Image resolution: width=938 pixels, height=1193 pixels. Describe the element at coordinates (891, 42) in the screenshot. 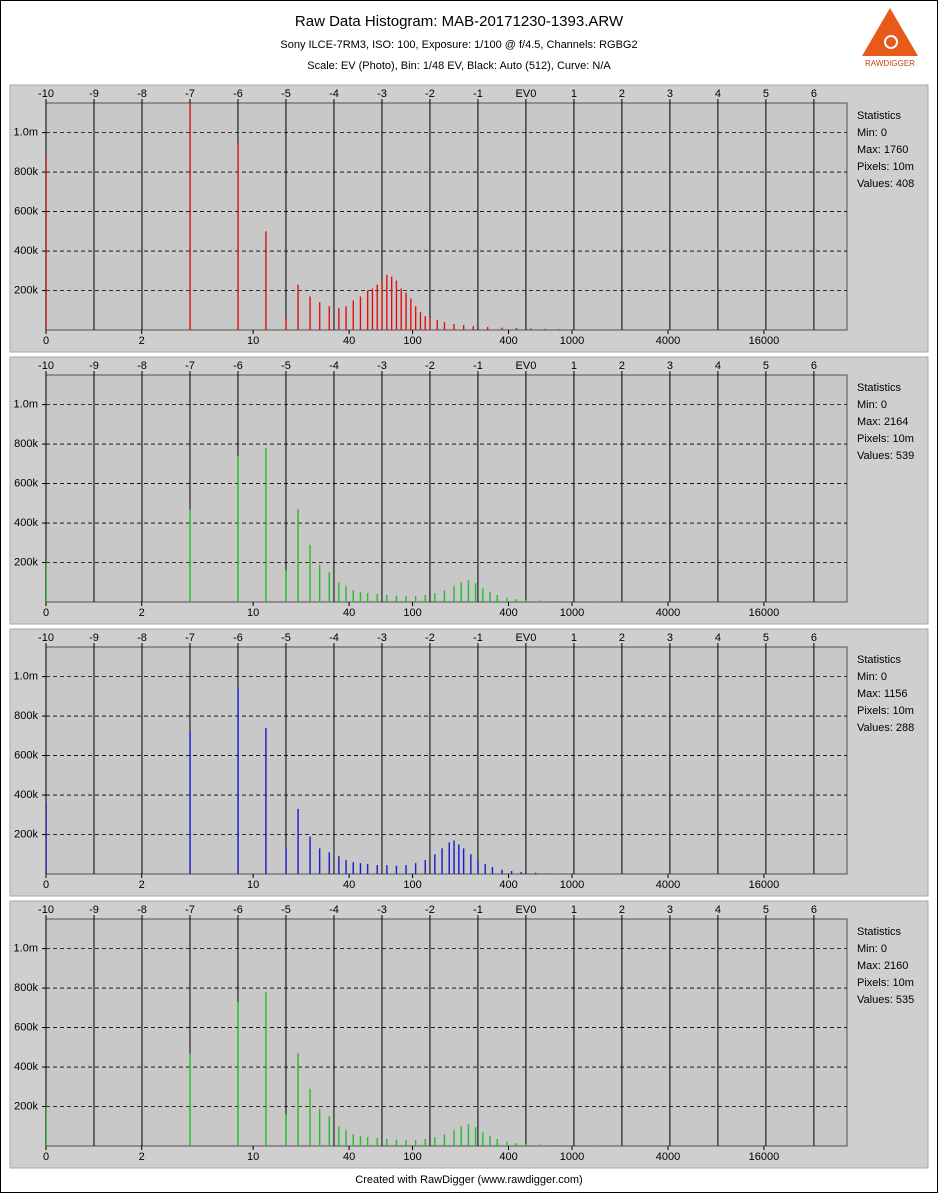

I see `logo-mark` at that location.